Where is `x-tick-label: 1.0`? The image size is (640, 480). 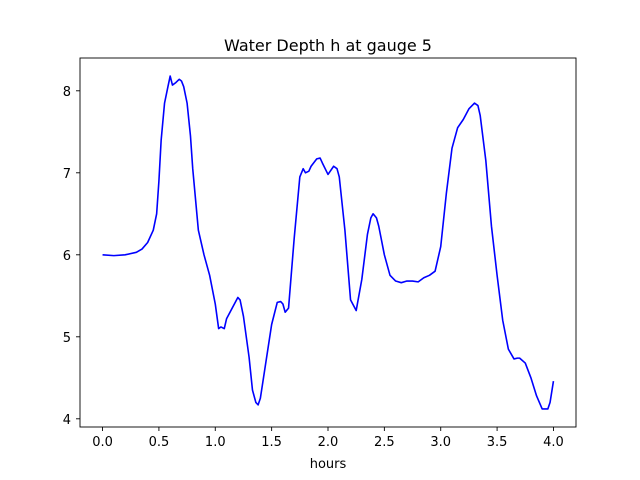 x-tick-label: 1.0 is located at coordinates (215, 442).